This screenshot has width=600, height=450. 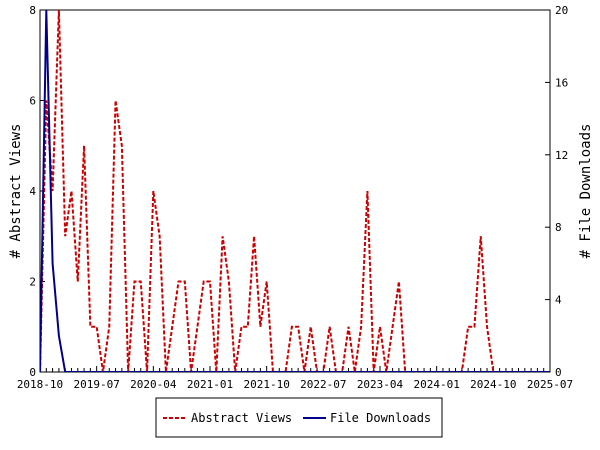 What do you see at coordinates (561, 10) in the screenshot?
I see `y-right-tick-label: 20` at bounding box center [561, 10].